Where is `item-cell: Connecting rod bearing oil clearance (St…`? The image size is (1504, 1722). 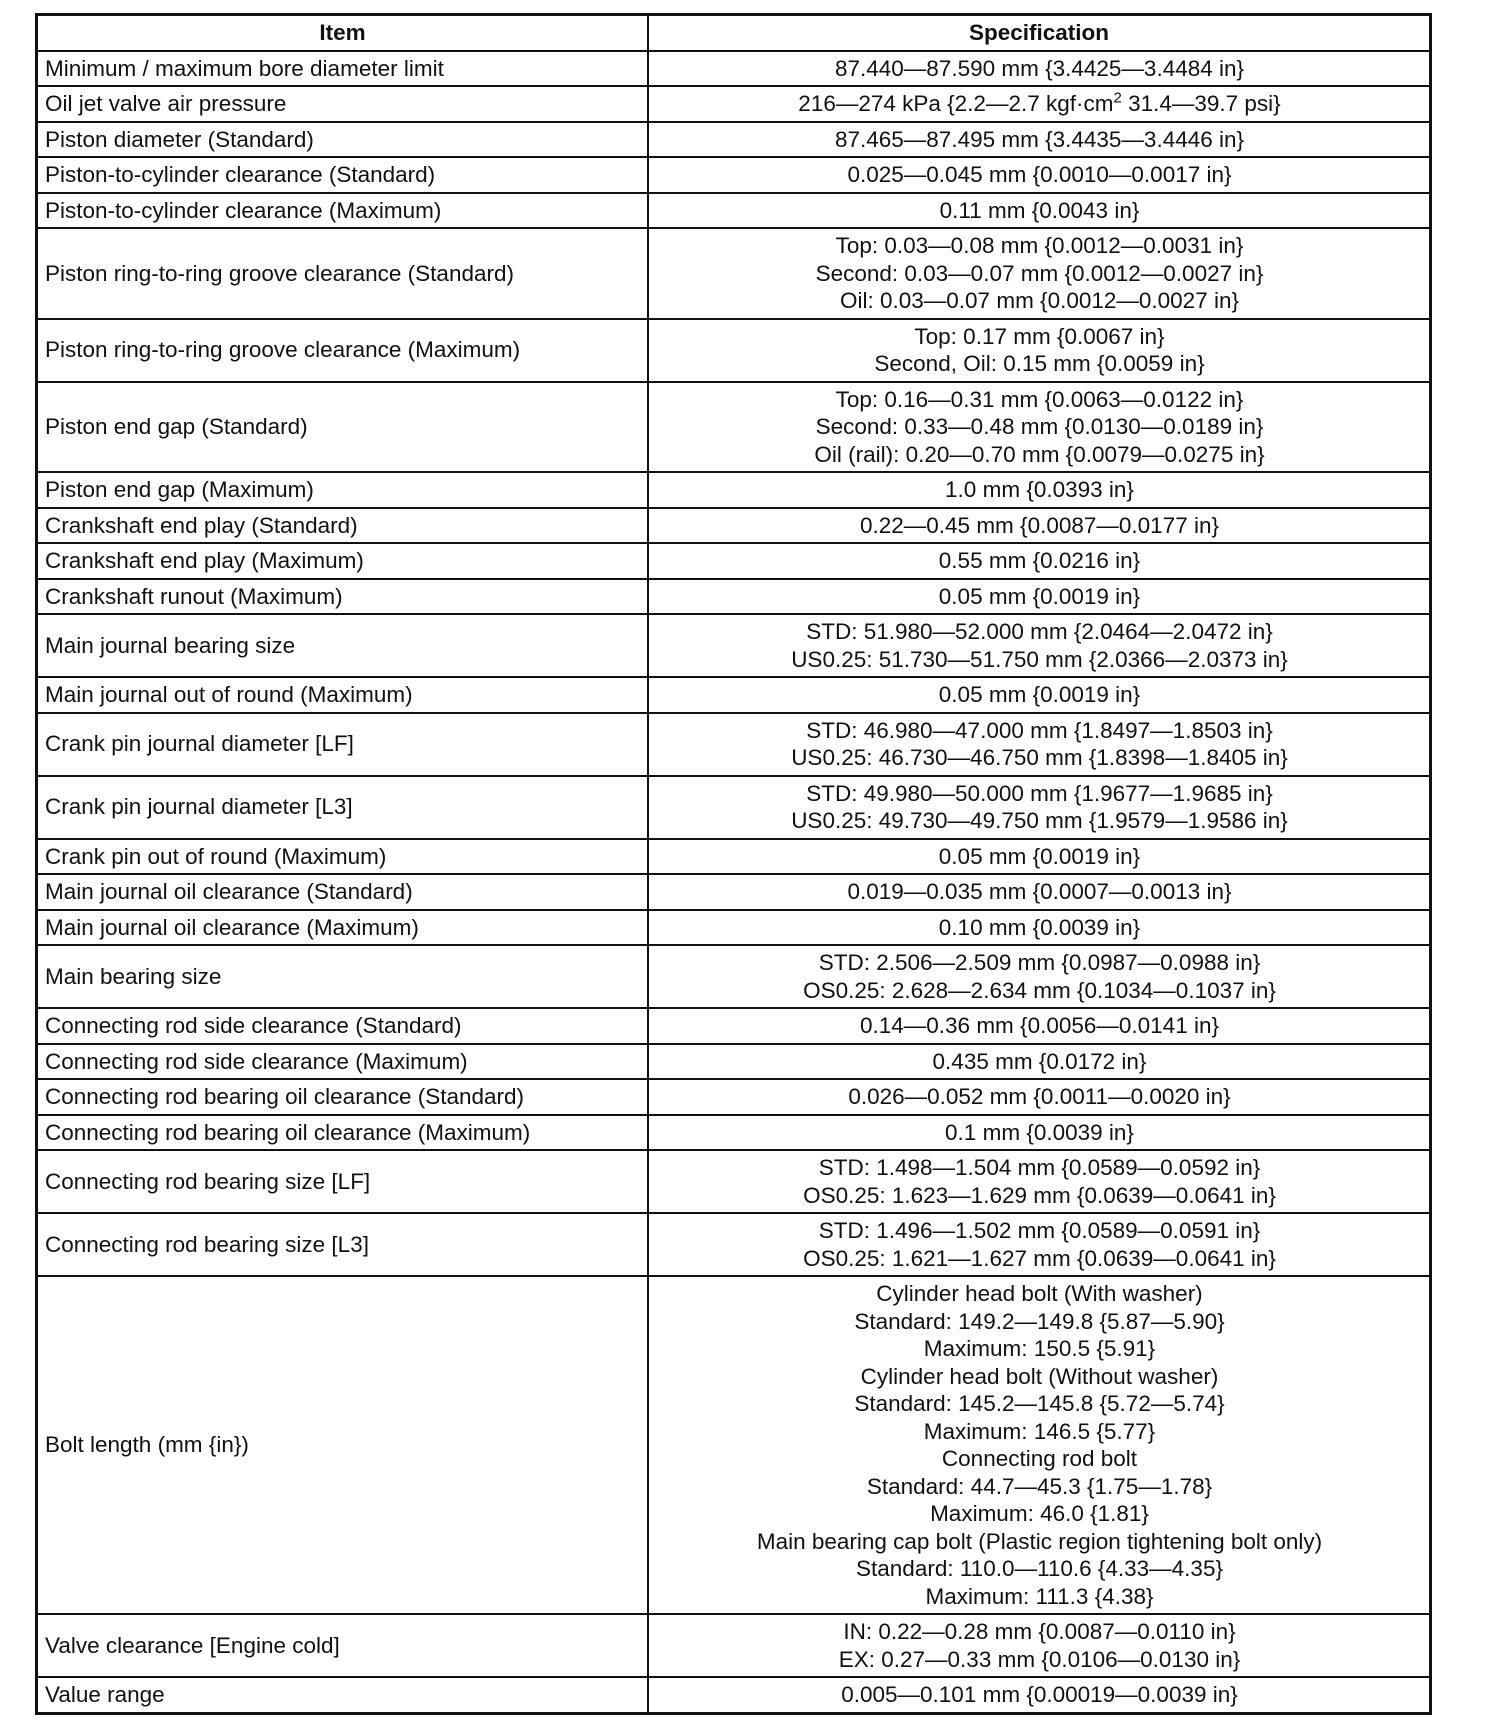 item-cell: Connecting rod bearing oil clearance (St… is located at coordinates (342, 1097).